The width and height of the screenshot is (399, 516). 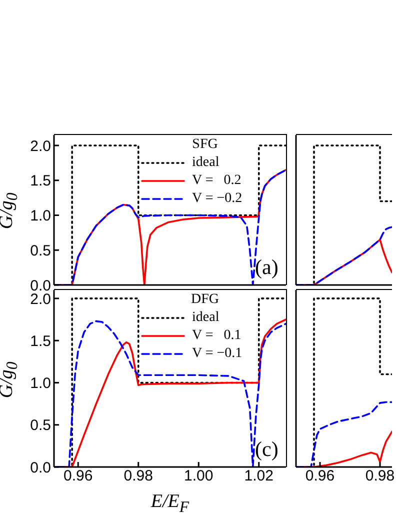 I want to click on x-tick-label: 1.00, so click(x=199, y=476).